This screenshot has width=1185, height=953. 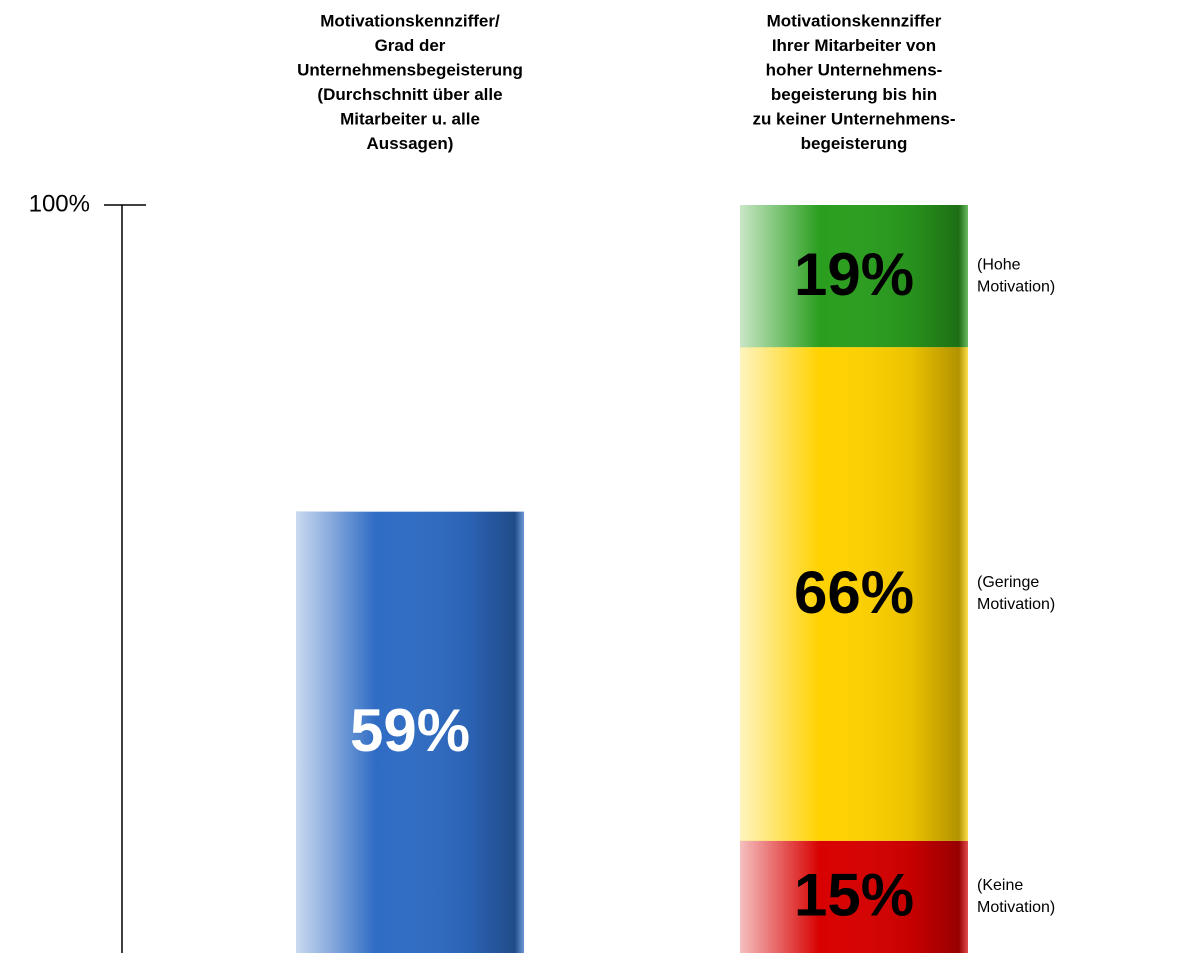 I want to click on value-label: 59%, so click(x=410, y=730).